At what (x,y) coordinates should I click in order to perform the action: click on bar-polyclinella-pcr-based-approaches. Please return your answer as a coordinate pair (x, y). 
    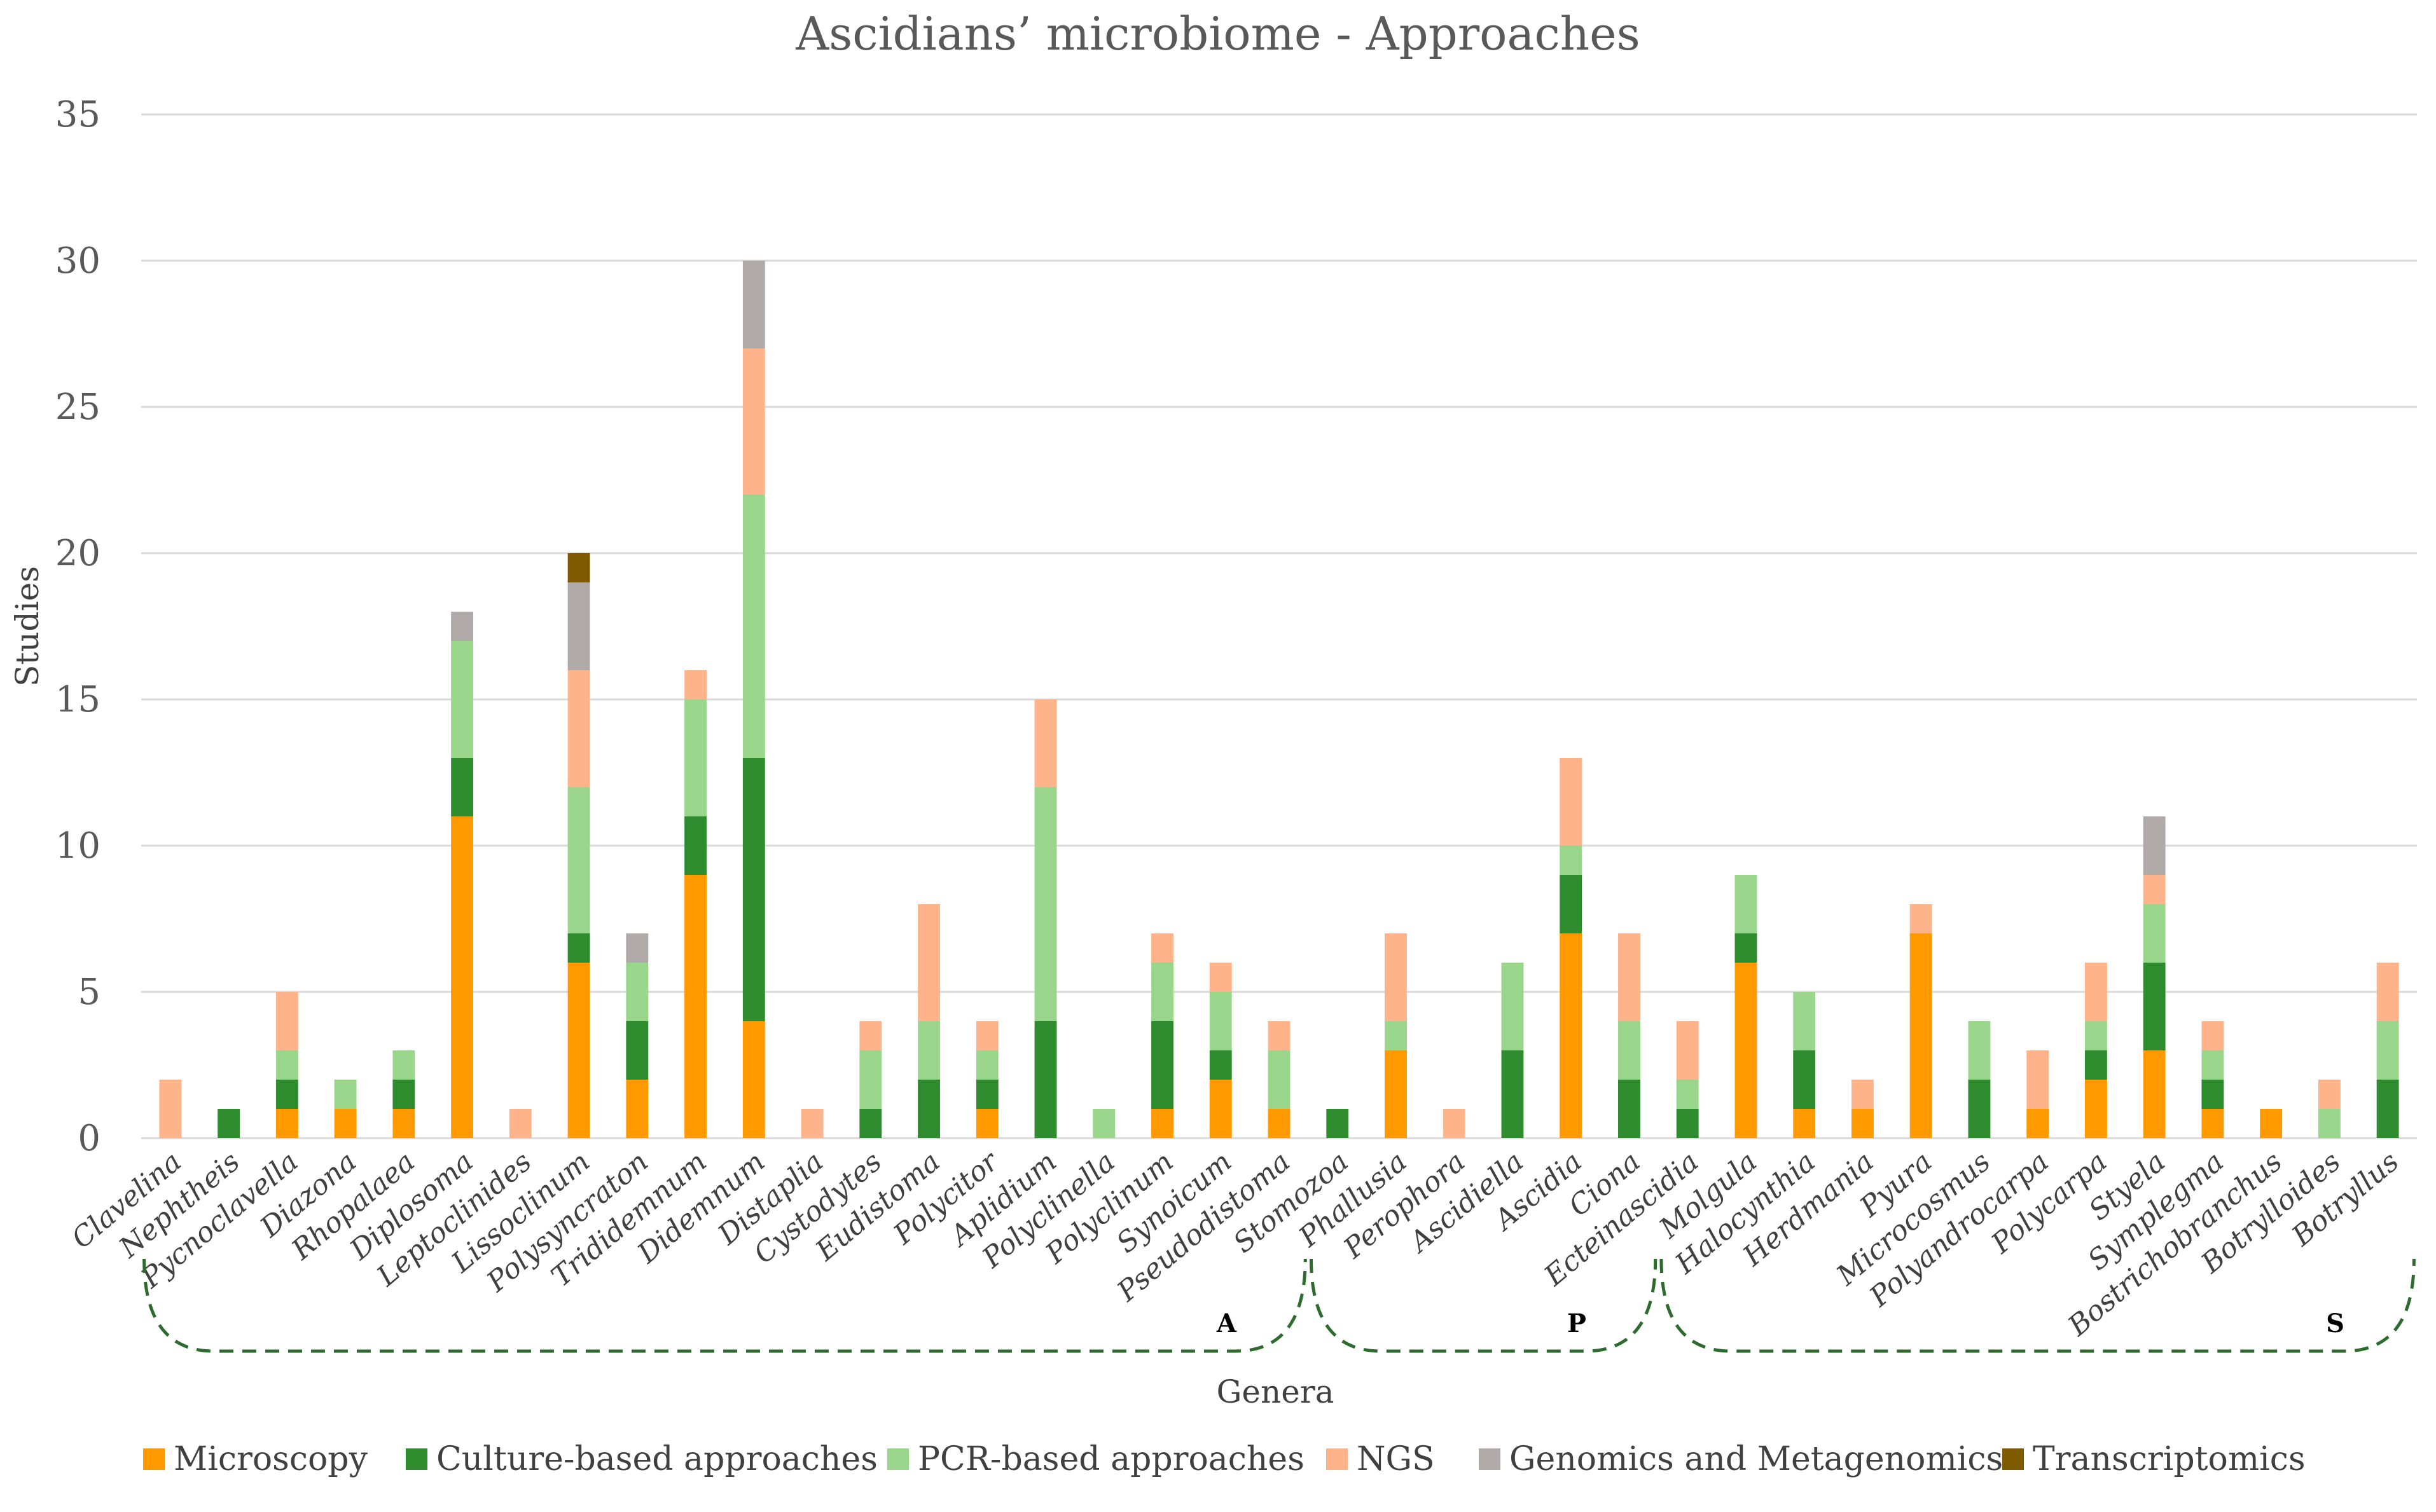
    Looking at the image, I should click on (1104, 1123).